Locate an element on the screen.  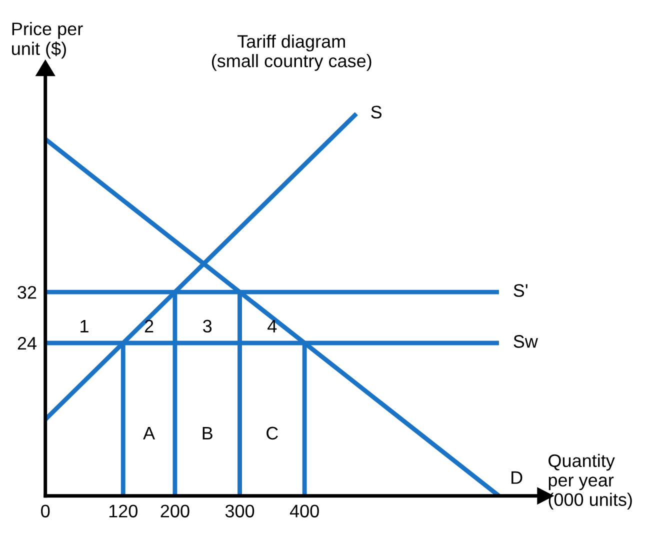
series-label: Sw is located at coordinates (526, 341).